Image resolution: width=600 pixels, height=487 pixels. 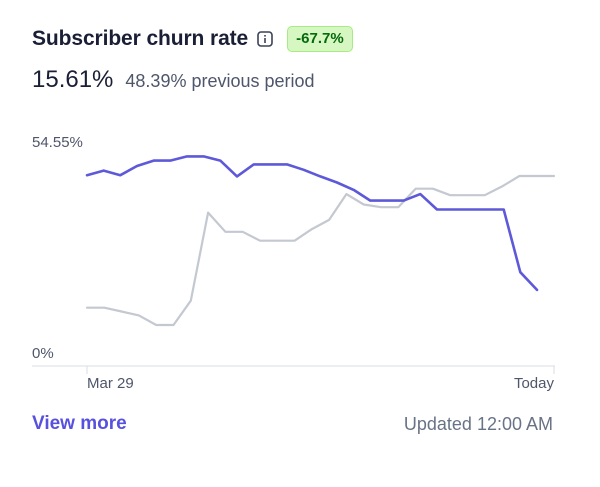 I want to click on card-header: Subscriber churn rate -67.7%, so click(x=192, y=39).